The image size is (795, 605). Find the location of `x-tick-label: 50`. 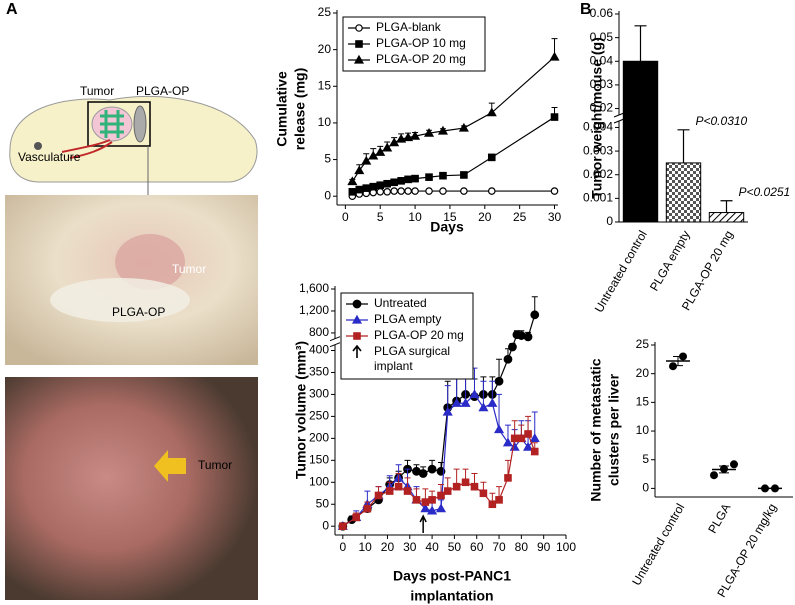

x-tick-label: 50 is located at coordinates (455, 547).